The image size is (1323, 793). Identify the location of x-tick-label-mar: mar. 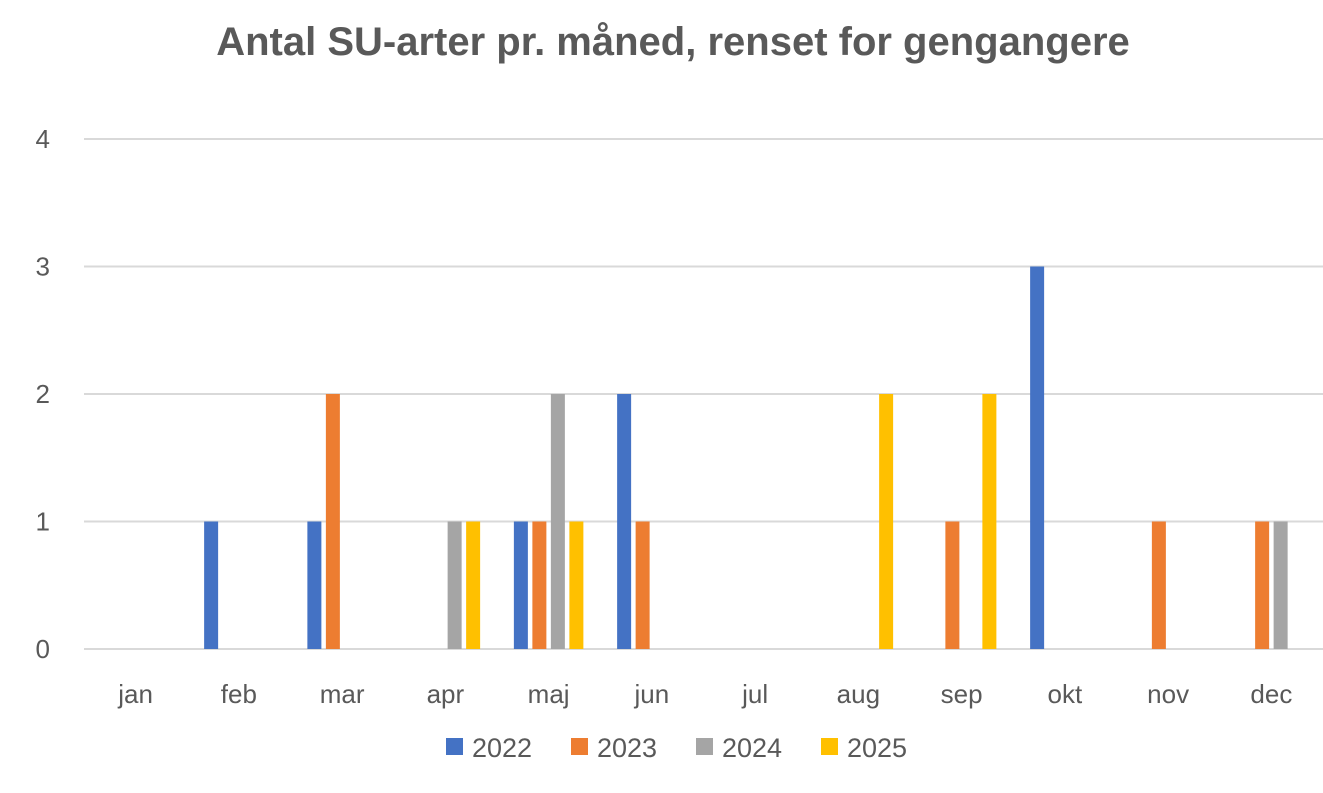
(342, 694).